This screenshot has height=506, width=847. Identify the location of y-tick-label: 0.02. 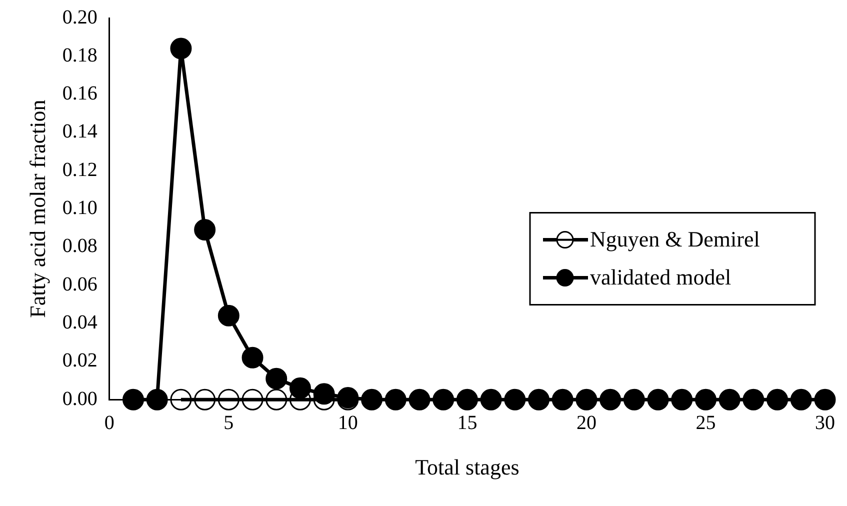
(80, 361).